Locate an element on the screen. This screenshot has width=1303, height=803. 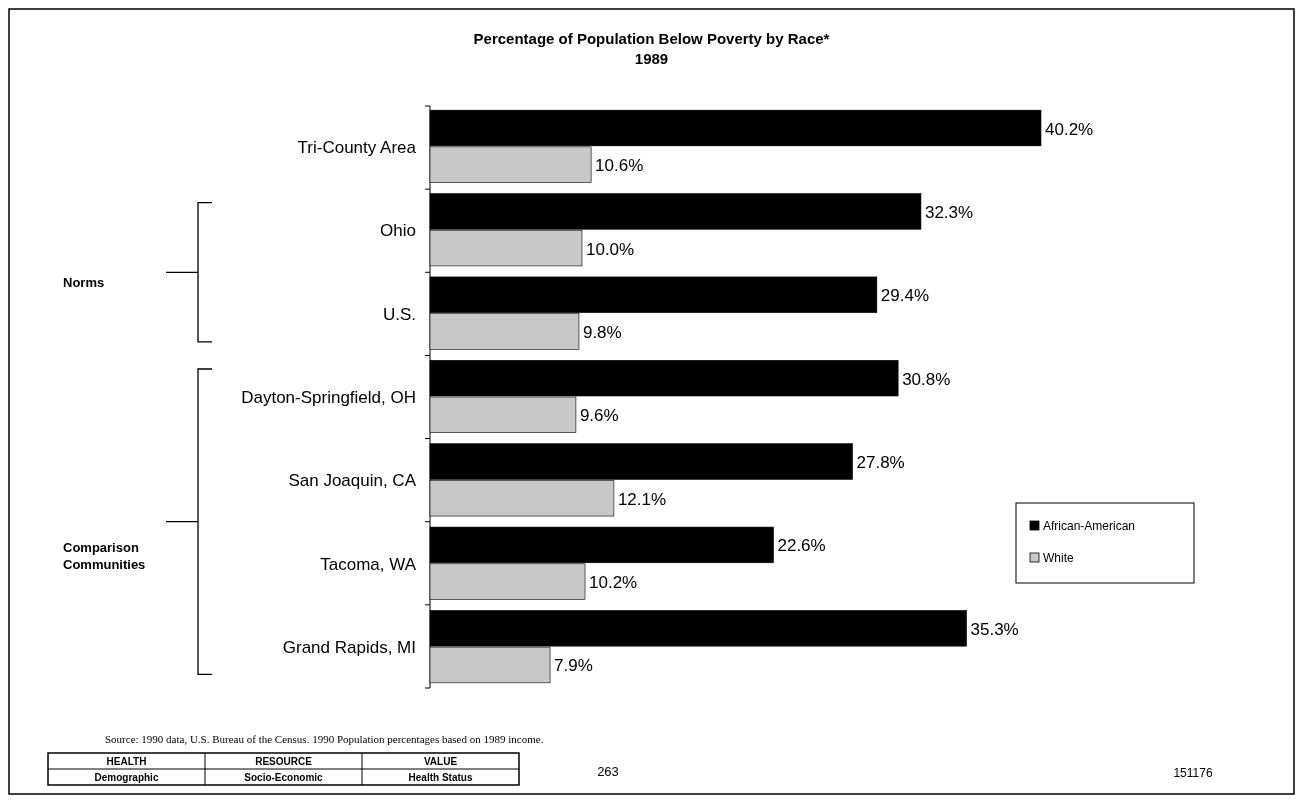
data-label: 40.2% is located at coordinates (1069, 129).